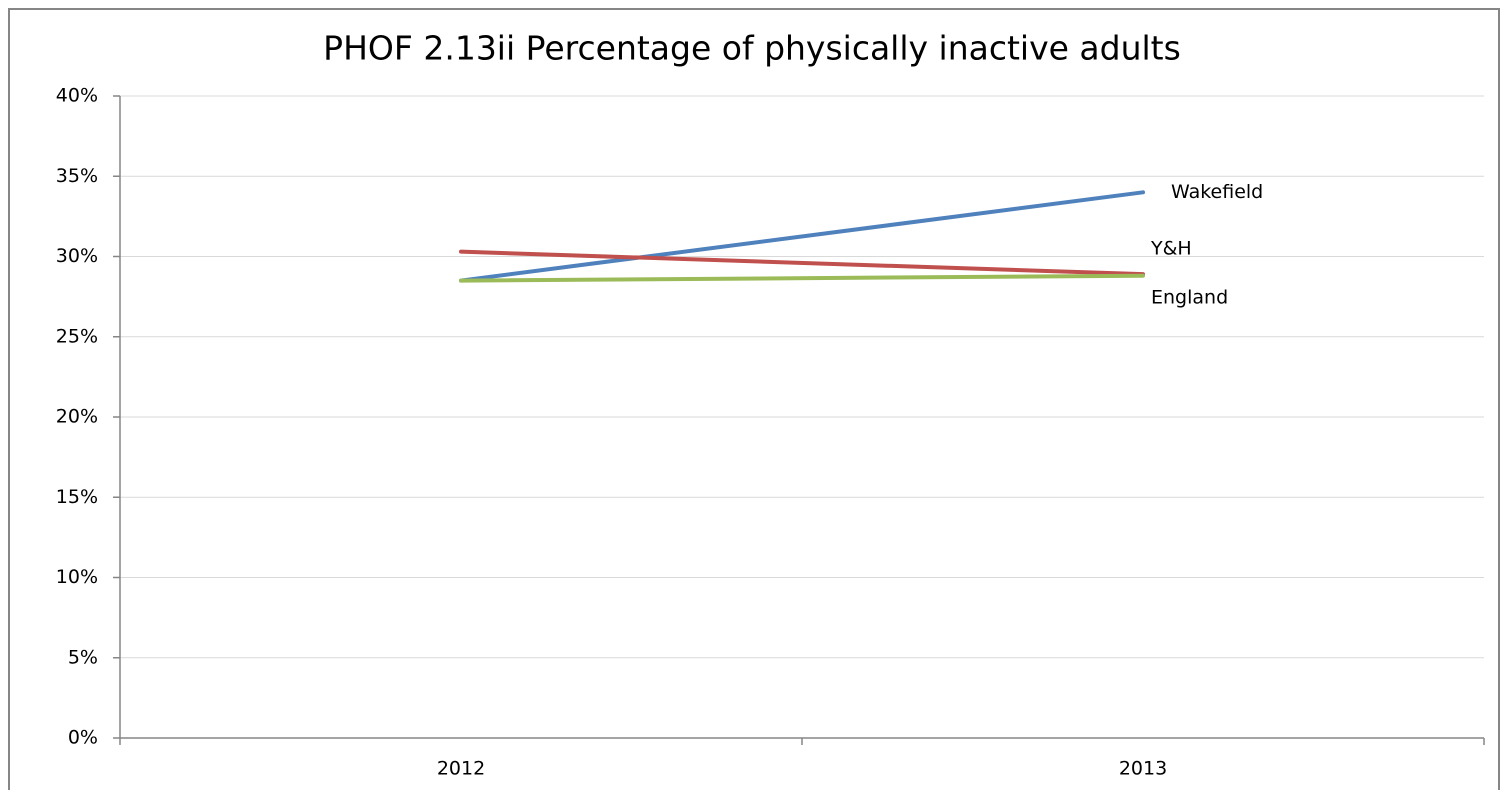 Image resolution: width=1504 pixels, height=790 pixels. What do you see at coordinates (1217, 192) in the screenshot?
I see `series-label: Wakefield` at bounding box center [1217, 192].